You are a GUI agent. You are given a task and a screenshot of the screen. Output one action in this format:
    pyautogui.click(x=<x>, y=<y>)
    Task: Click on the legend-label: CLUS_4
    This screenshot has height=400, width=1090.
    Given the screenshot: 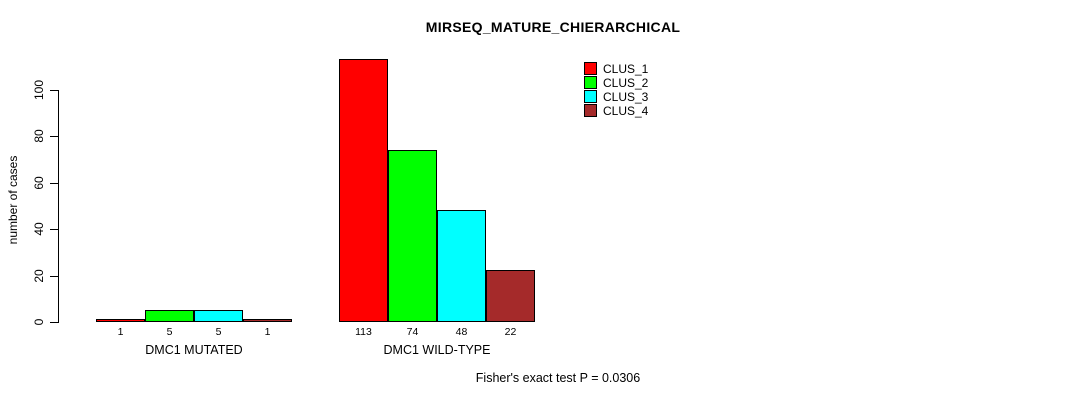 What is the action you would take?
    pyautogui.click(x=626, y=110)
    